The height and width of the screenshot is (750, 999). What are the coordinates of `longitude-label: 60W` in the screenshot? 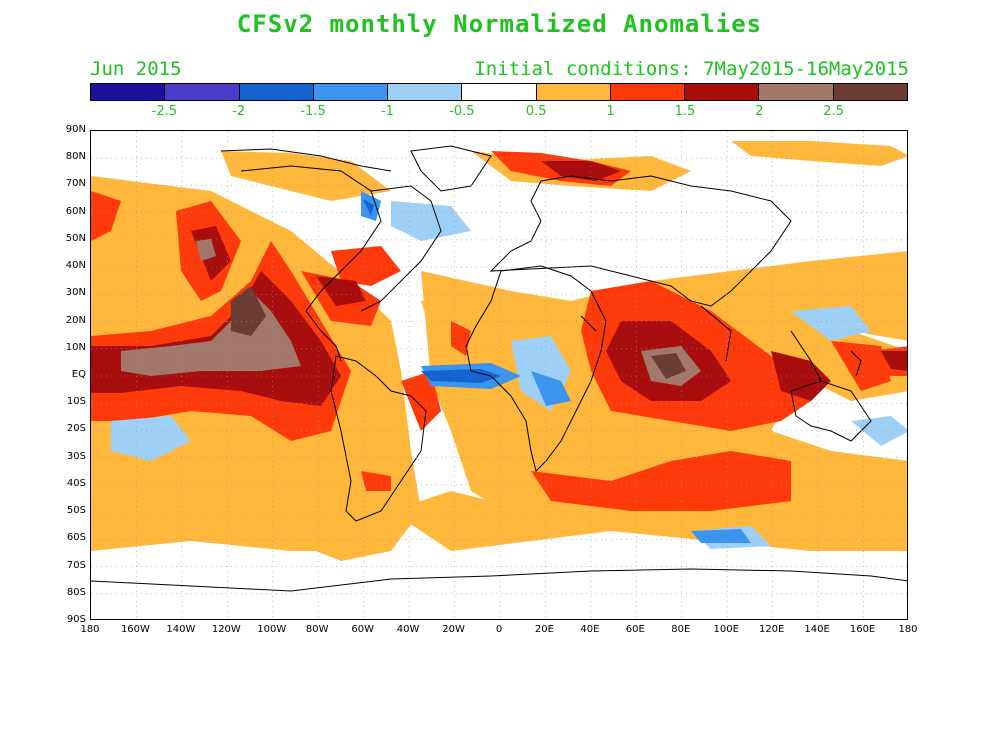 It's located at (362, 629).